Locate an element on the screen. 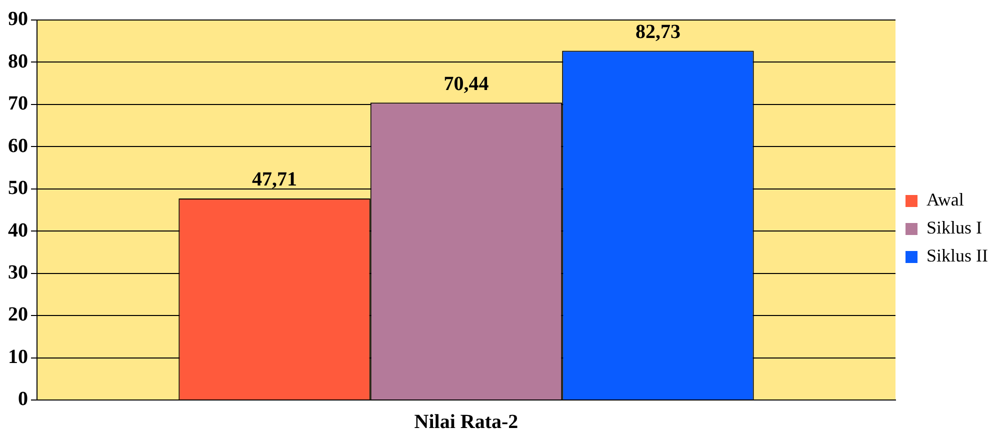 Image resolution: width=998 pixels, height=443 pixels. y-tick-label: 60 is located at coordinates (18, 145).